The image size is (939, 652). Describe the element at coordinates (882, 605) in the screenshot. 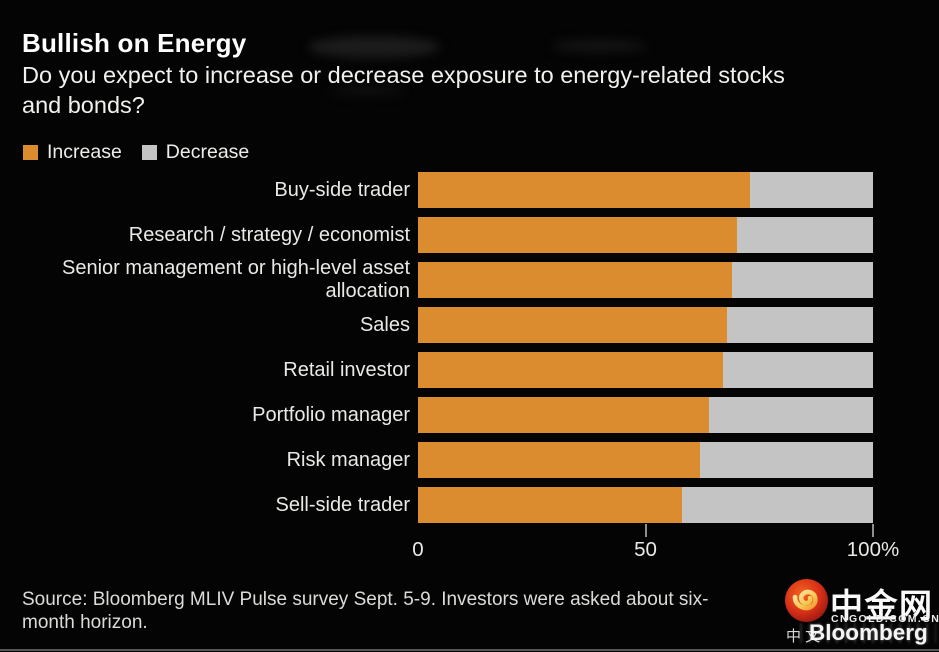

I see `cngold-brand-text: 中金网` at that location.